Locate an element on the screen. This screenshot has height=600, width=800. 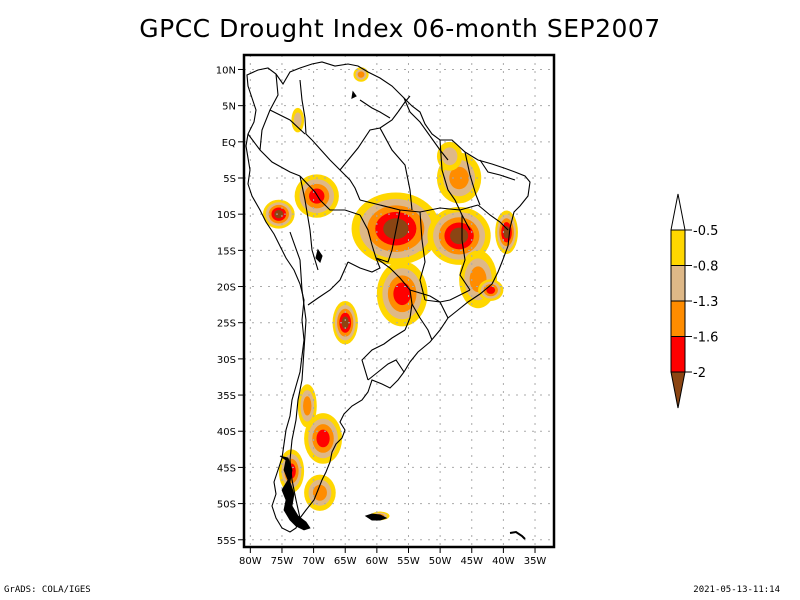
timestamp: 2021-05-13-11:14 is located at coordinates (736, 590).